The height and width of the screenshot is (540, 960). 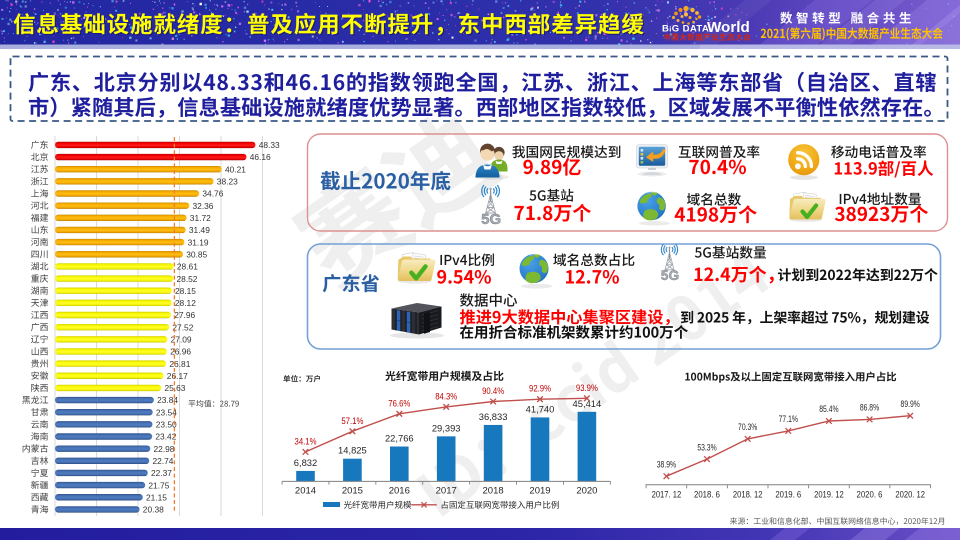 I want to click on svg-text: 14,825, so click(x=352, y=450).